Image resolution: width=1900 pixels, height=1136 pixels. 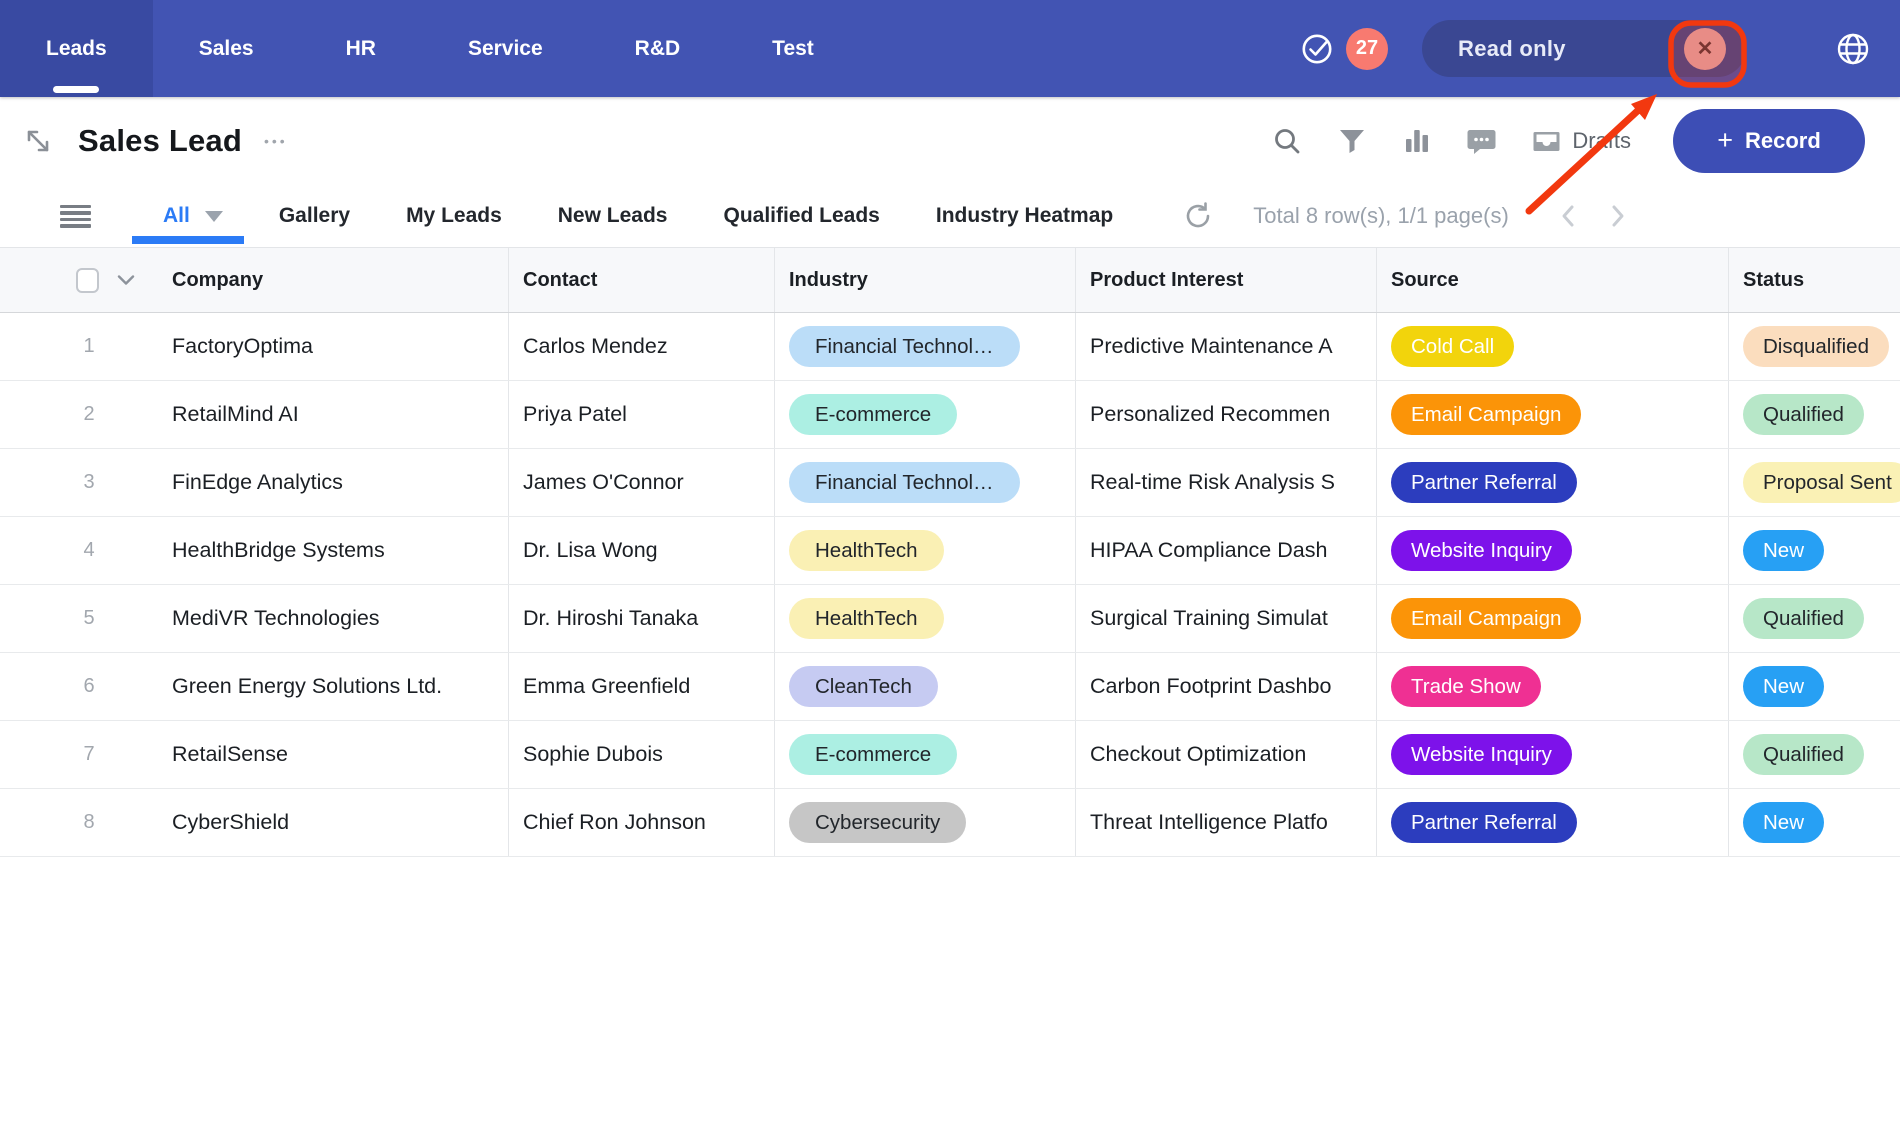 What do you see at coordinates (1225, 346) in the screenshot?
I see `product-interest-cell: Predictive Maintenance A` at bounding box center [1225, 346].